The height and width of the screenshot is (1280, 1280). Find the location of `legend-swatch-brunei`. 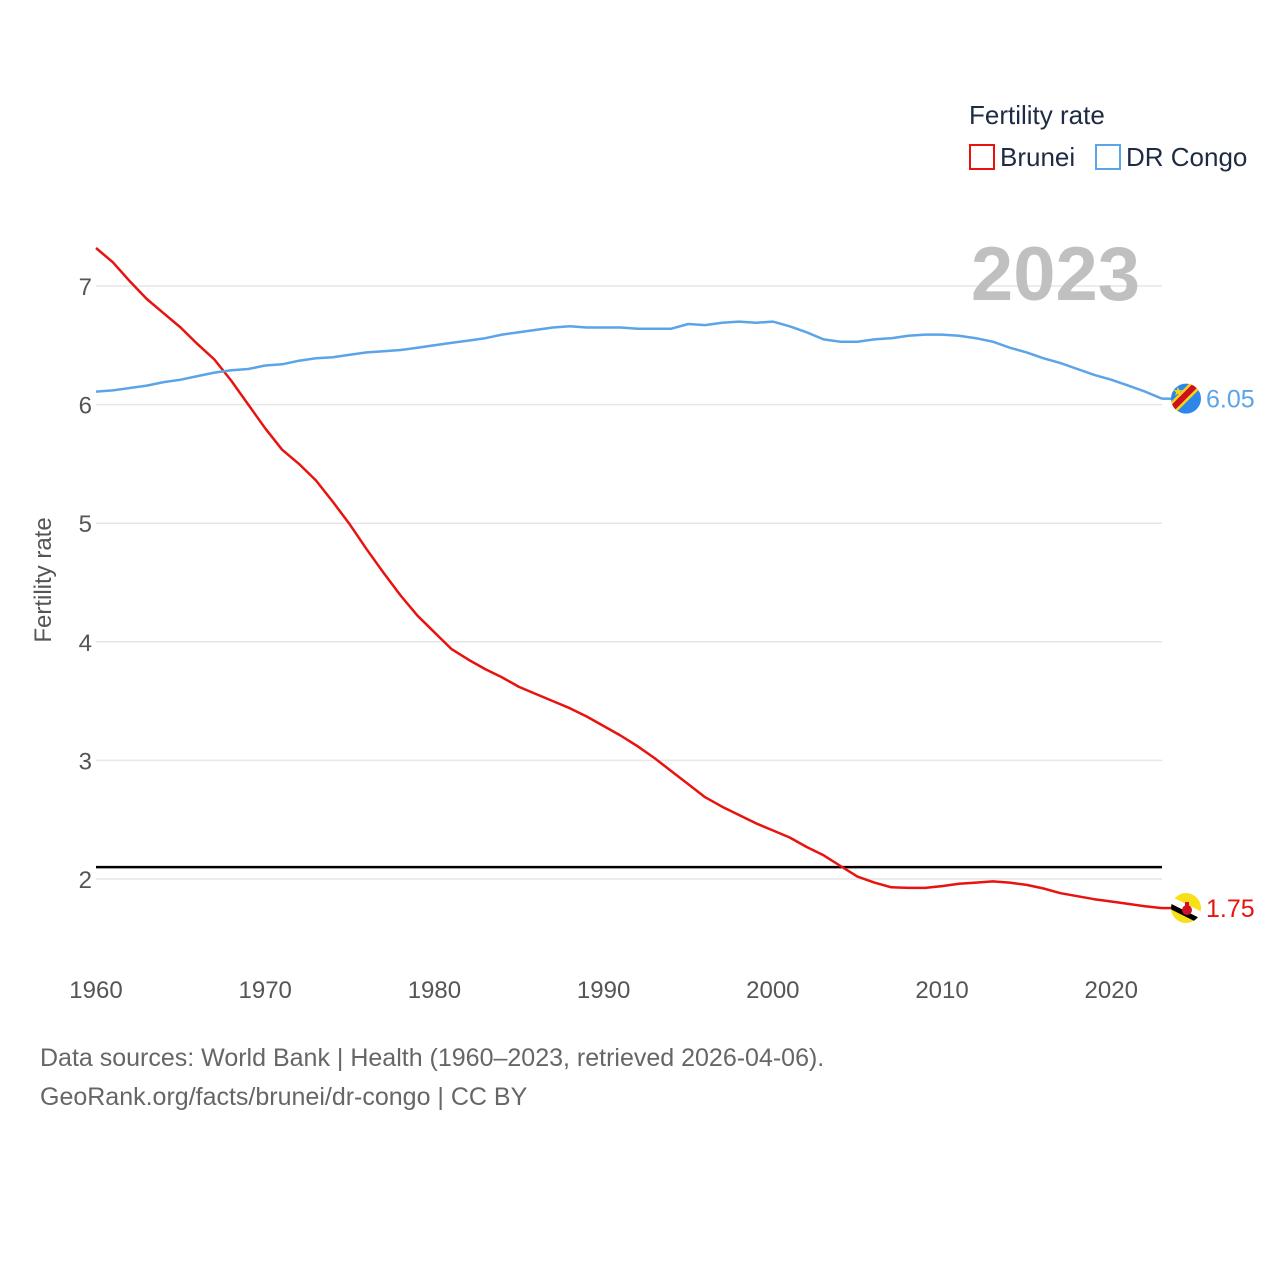

legend-swatch-brunei is located at coordinates (982, 157).